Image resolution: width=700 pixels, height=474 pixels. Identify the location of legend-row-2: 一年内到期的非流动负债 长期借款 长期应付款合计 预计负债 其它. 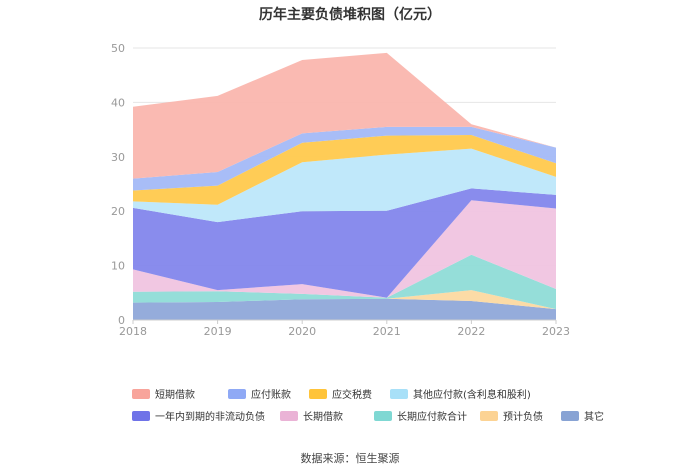
(368, 415).